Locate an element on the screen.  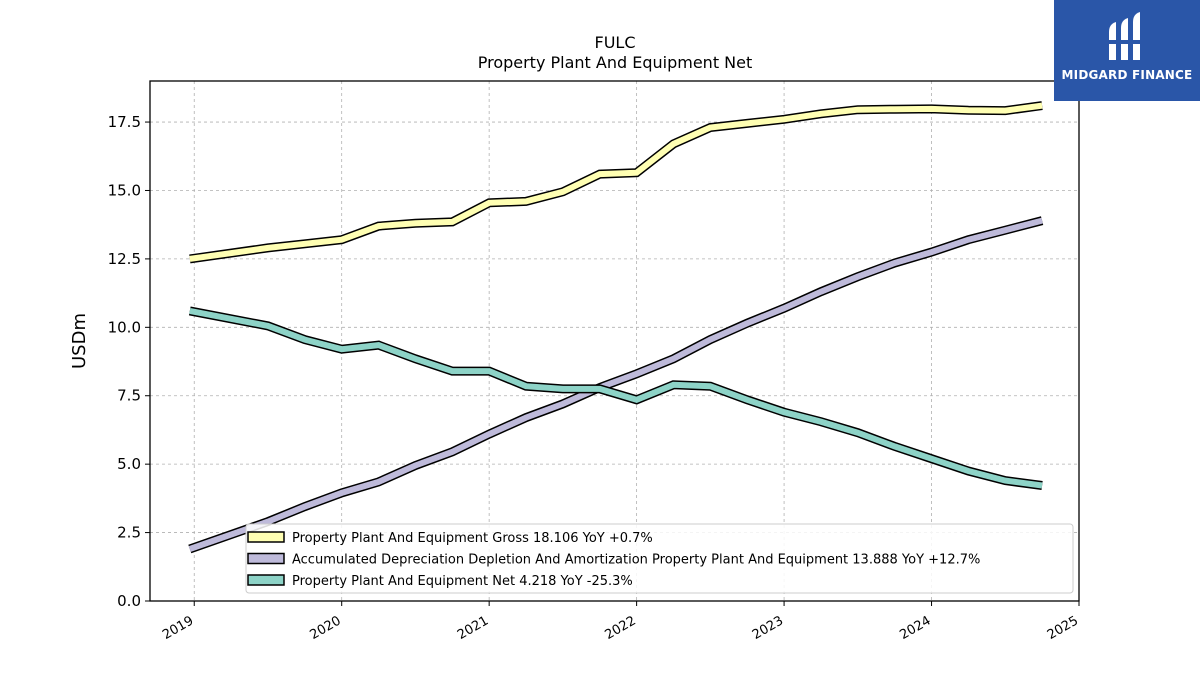
y-tick-label: 12.5 is located at coordinates (124, 259).